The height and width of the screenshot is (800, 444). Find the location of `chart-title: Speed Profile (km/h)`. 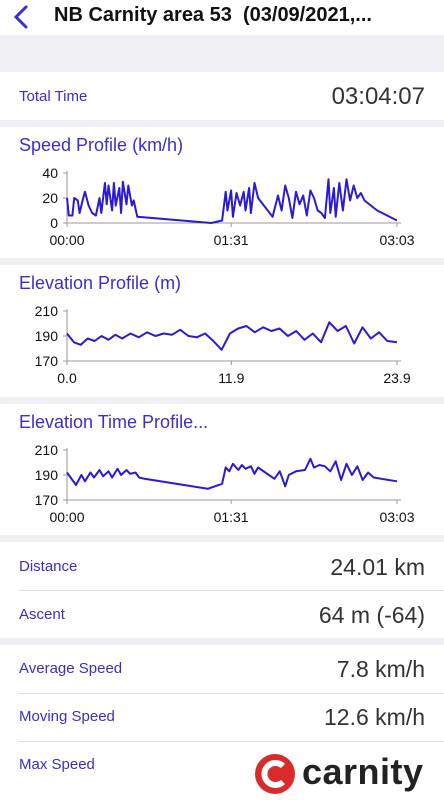

chart-title: Speed Profile (km/h) is located at coordinates (101, 145).